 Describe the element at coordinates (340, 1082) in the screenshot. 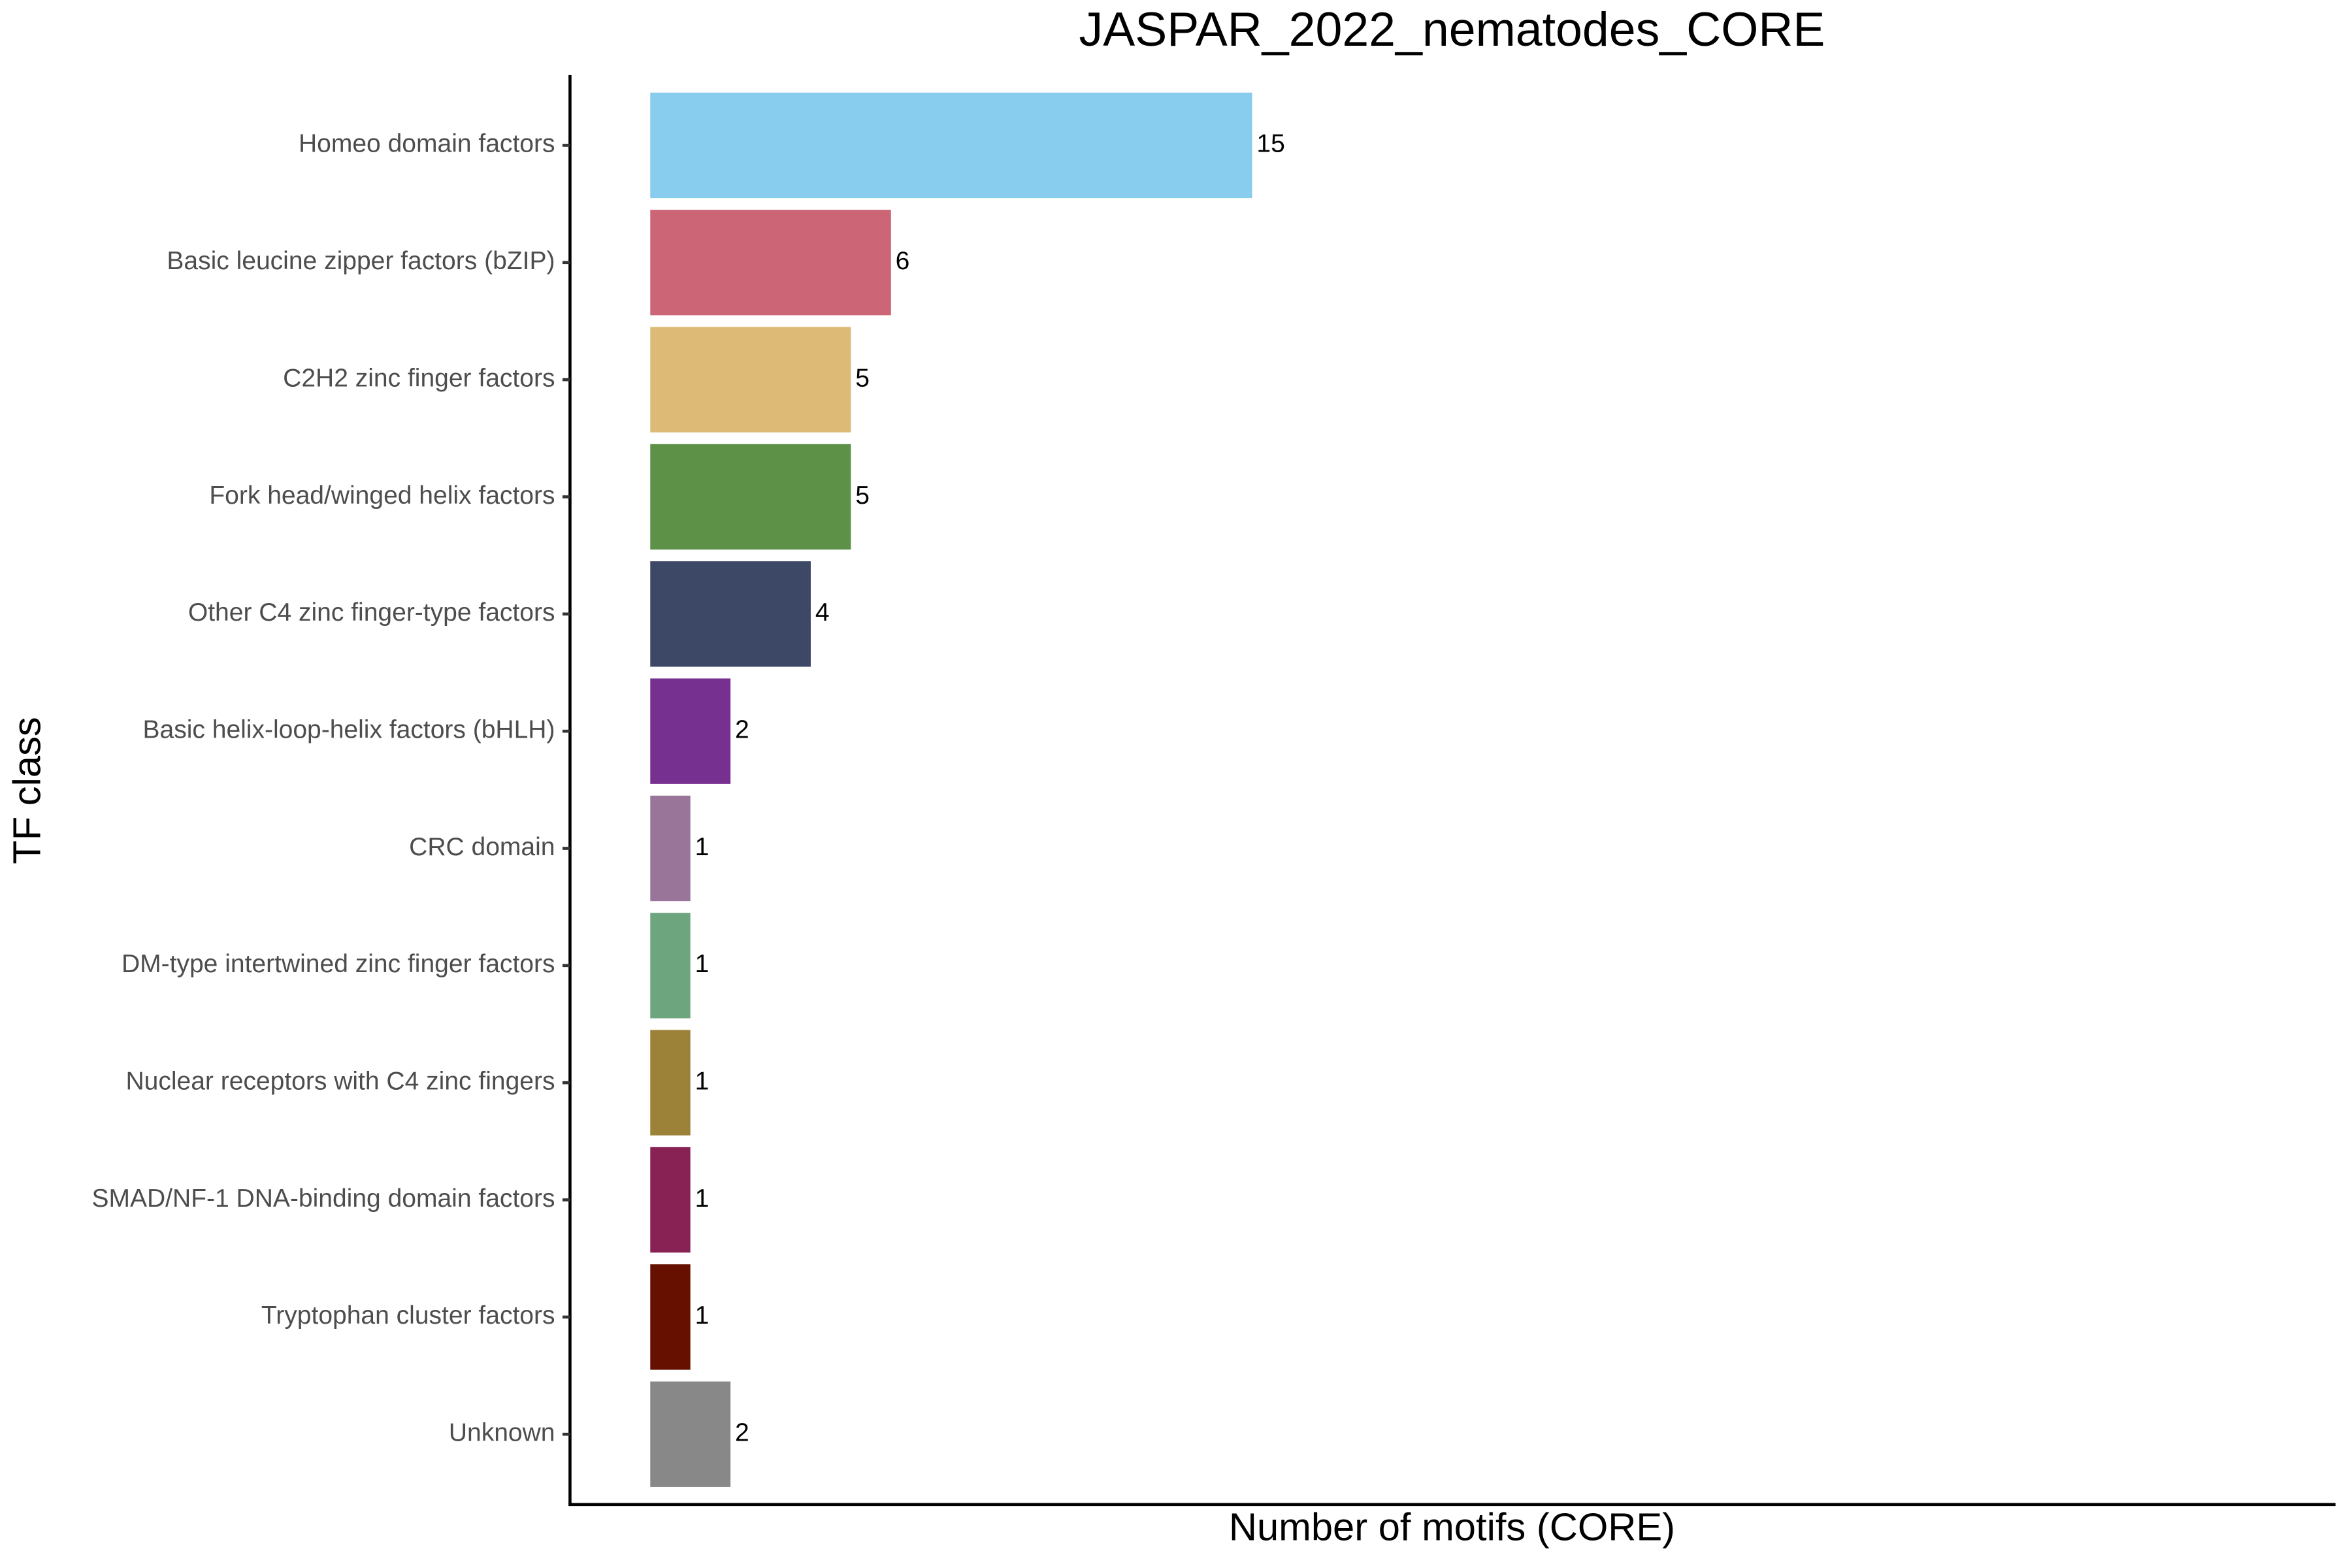

I see `y-tick-label: Nuclear receptors with C4 zinc fingers` at that location.